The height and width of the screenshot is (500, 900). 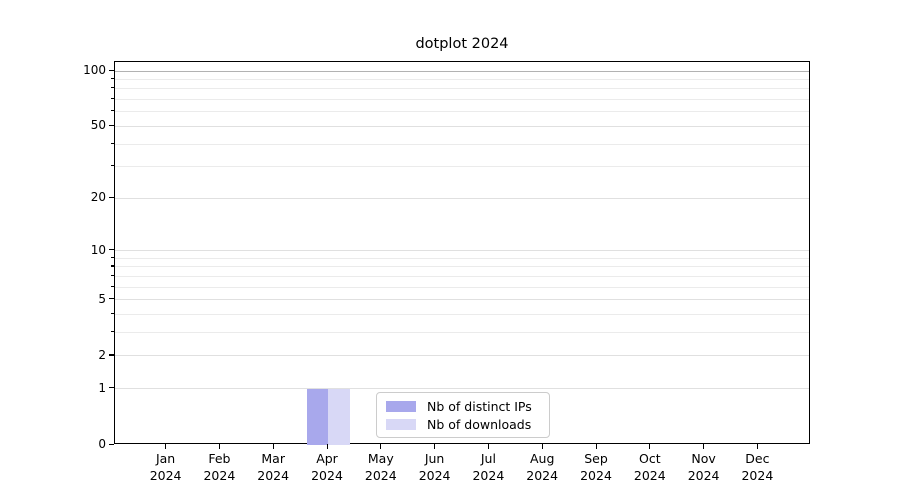 What do you see at coordinates (596, 467) in the screenshot?
I see `x-tick-label: Sep 2024` at bounding box center [596, 467].